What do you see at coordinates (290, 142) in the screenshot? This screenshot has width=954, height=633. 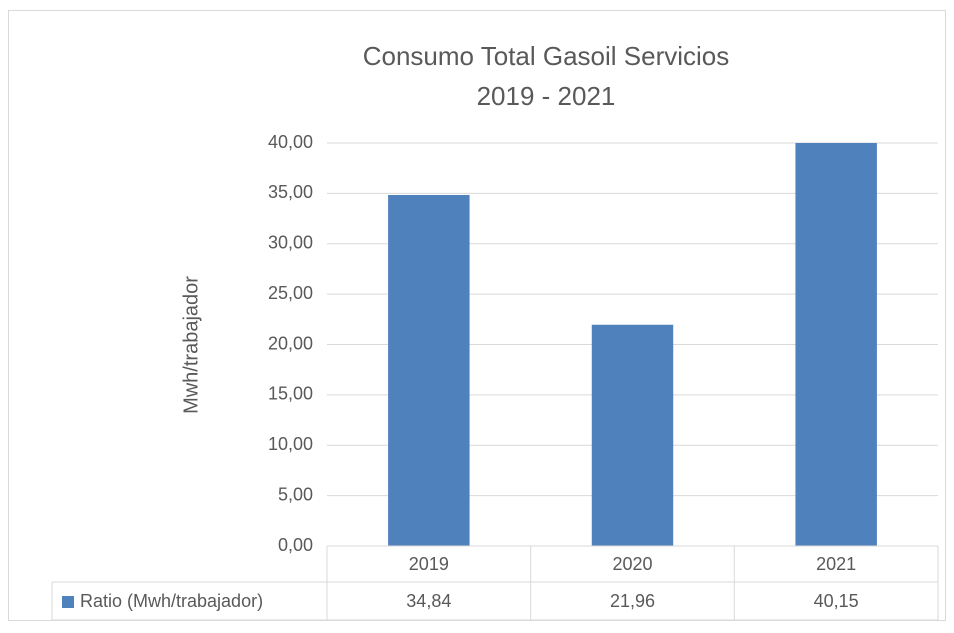 I see `y-tick-label: 40,00` at bounding box center [290, 142].